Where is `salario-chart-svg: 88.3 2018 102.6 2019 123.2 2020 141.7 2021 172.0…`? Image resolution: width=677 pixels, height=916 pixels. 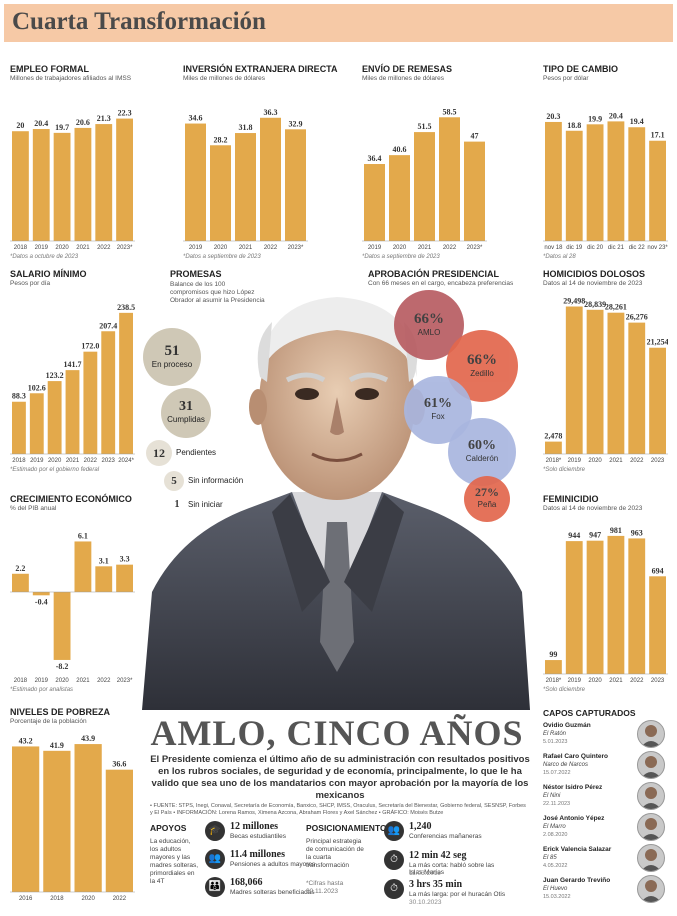
salario-chart-svg: 88.3 2018 102.6 2019 123.2 2020 141.7 2021 172.0… is located at coordinates (72, 383).